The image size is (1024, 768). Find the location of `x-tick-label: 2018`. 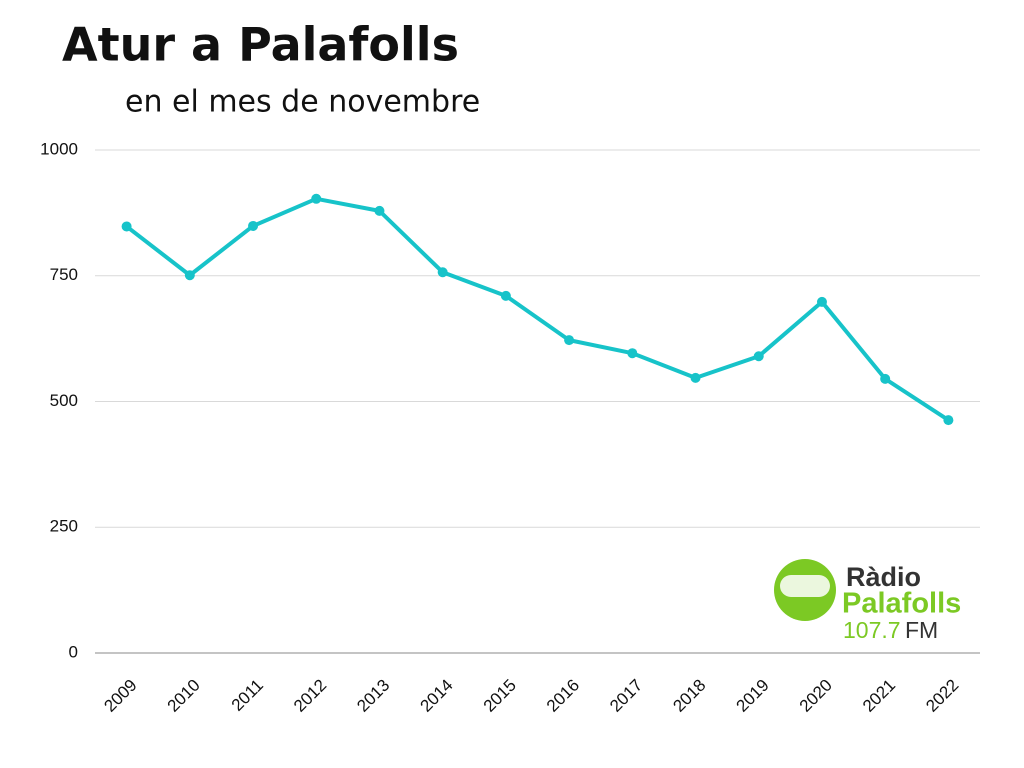

x-tick-label: 2018 is located at coordinates (689, 696).